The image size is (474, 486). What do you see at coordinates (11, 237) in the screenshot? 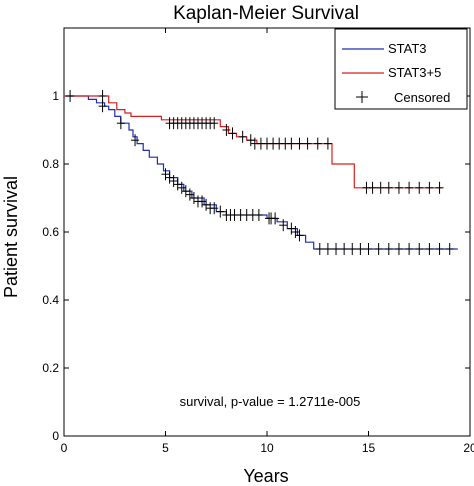
I see `y-axis-label: Patient survival` at bounding box center [11, 237].